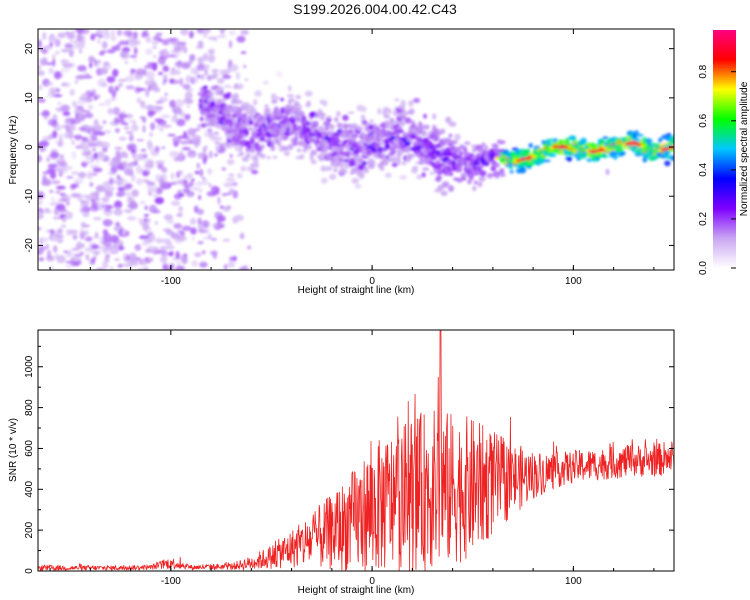  Describe the element at coordinates (29, 571) in the screenshot. I see `snr-y-tick-label: 0` at that location.